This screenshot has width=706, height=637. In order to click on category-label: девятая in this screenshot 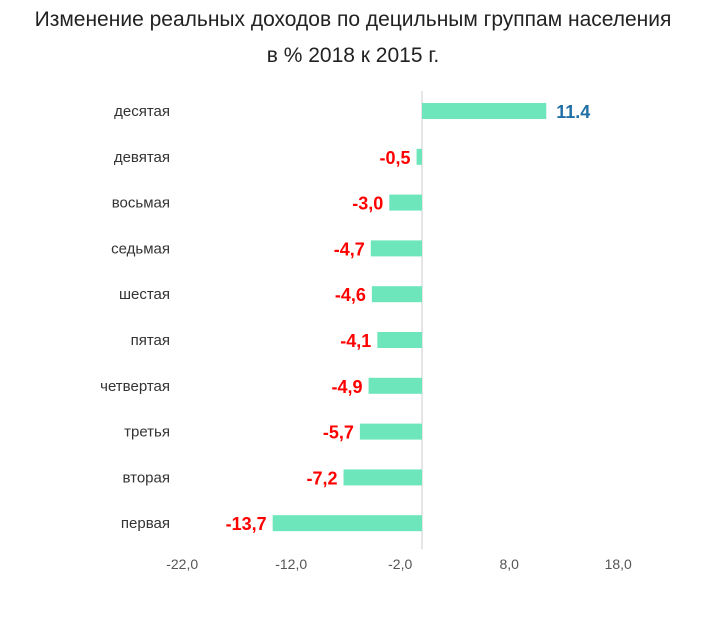, I will do `click(142, 157)`.